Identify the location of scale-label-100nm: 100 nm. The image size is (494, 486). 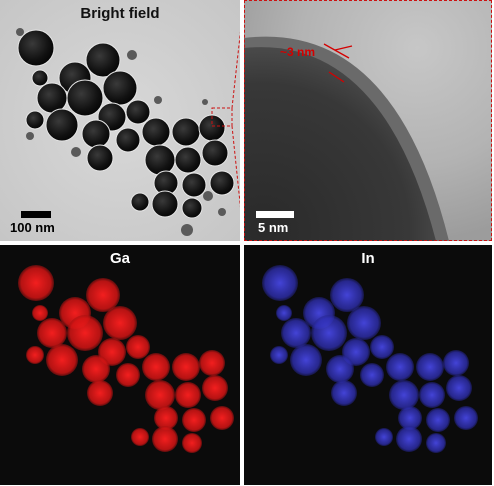
(32, 227).